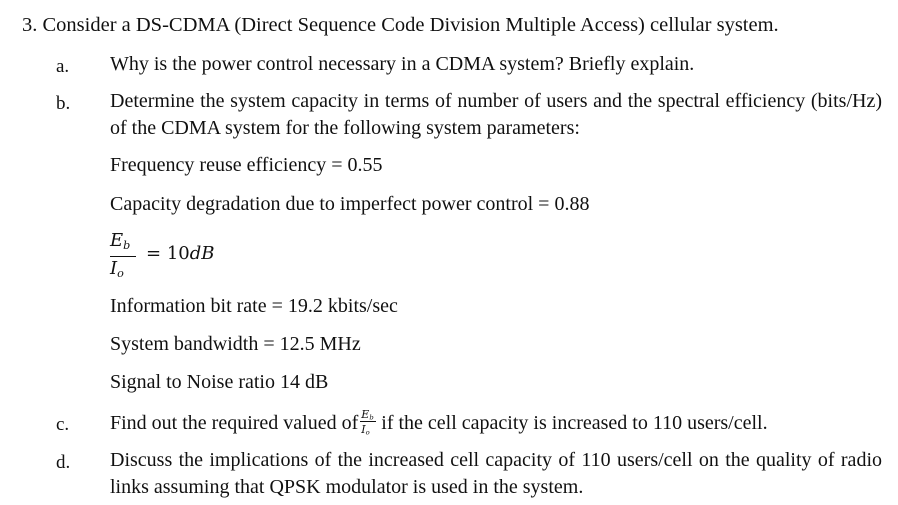 Image resolution: width=898 pixels, height=505 pixels. Describe the element at coordinates (246, 165) in the screenshot. I see `param-frequency-reuse: Frequency reuse efficiency = 0.55` at that location.